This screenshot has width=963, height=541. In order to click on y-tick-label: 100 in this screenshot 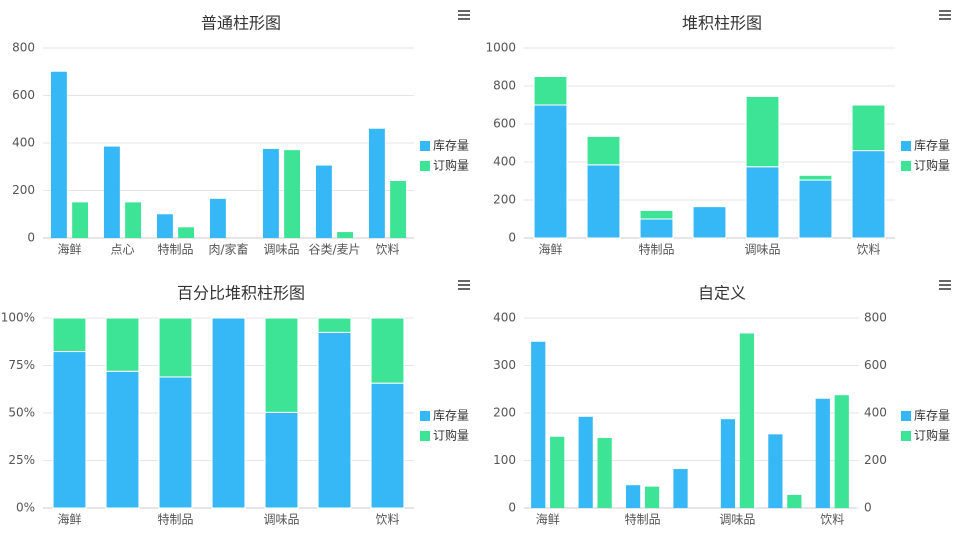, I will do `click(504, 460)`.